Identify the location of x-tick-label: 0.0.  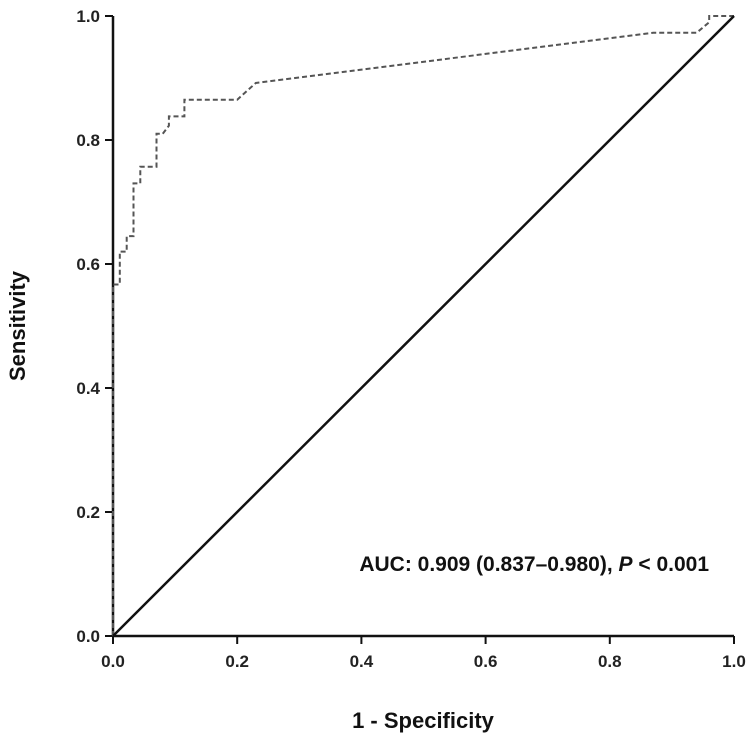
(113, 661).